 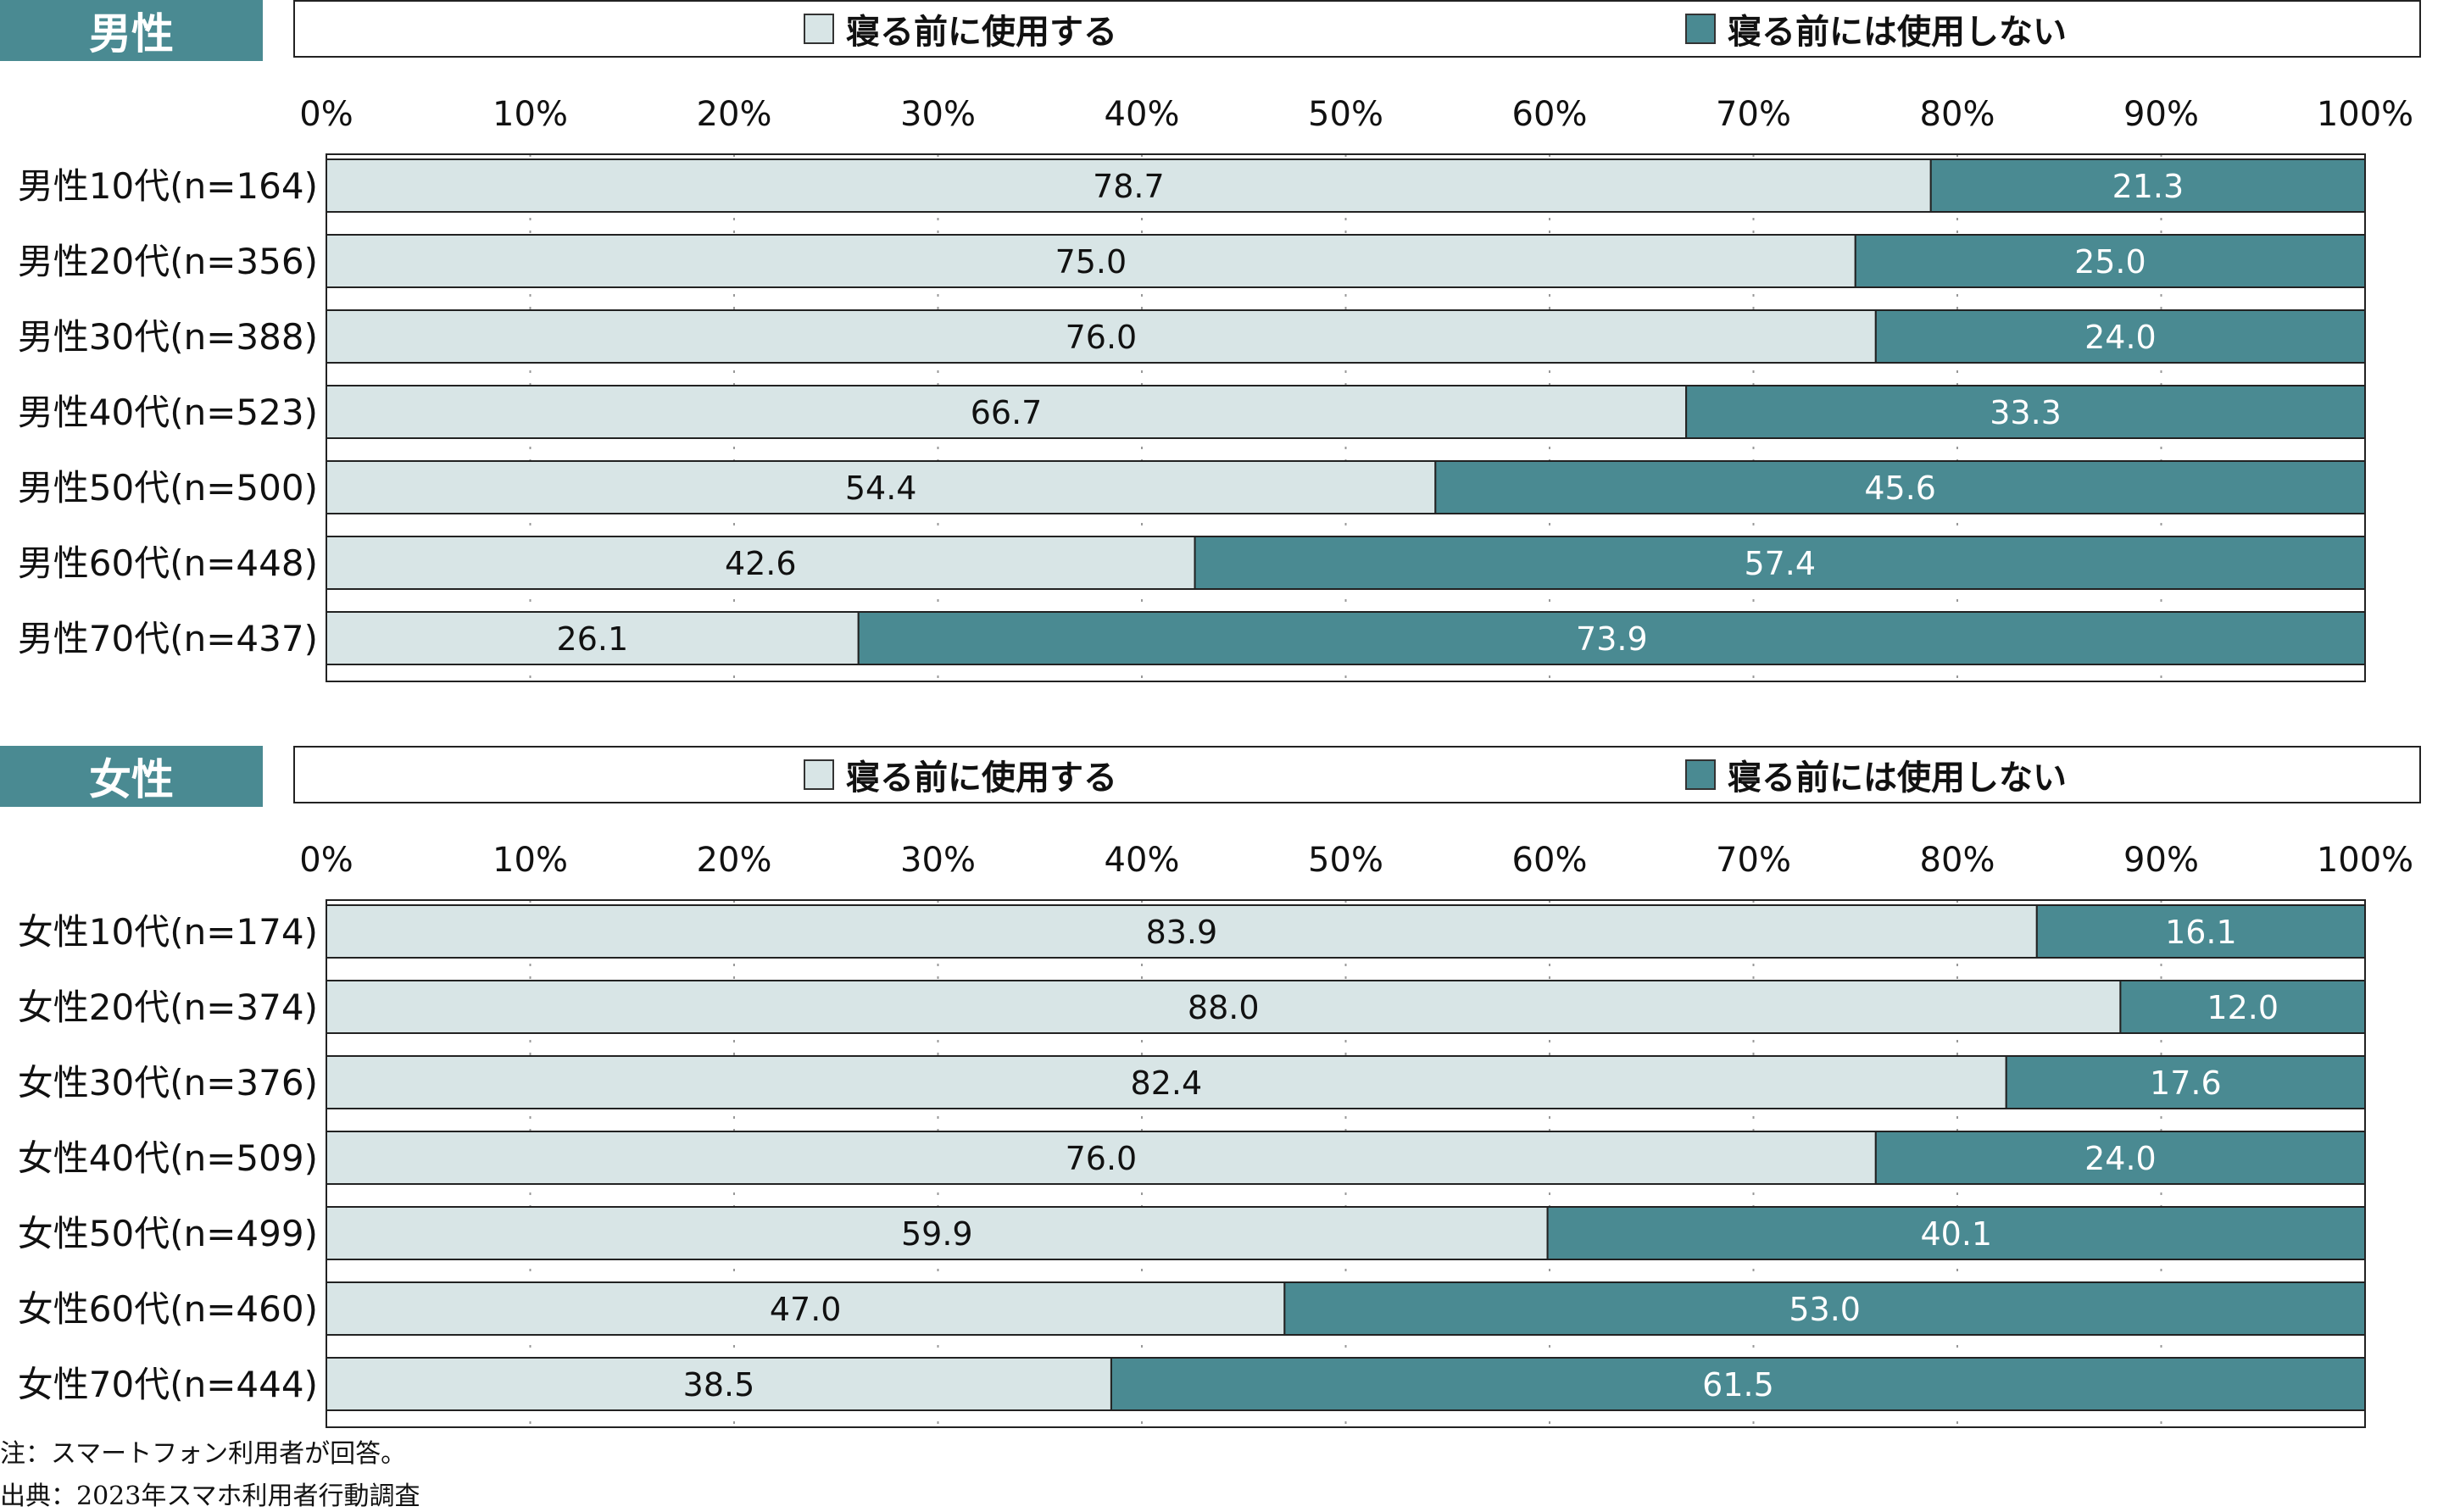 I want to click on chart-title-female: 女性, so click(x=131, y=777).